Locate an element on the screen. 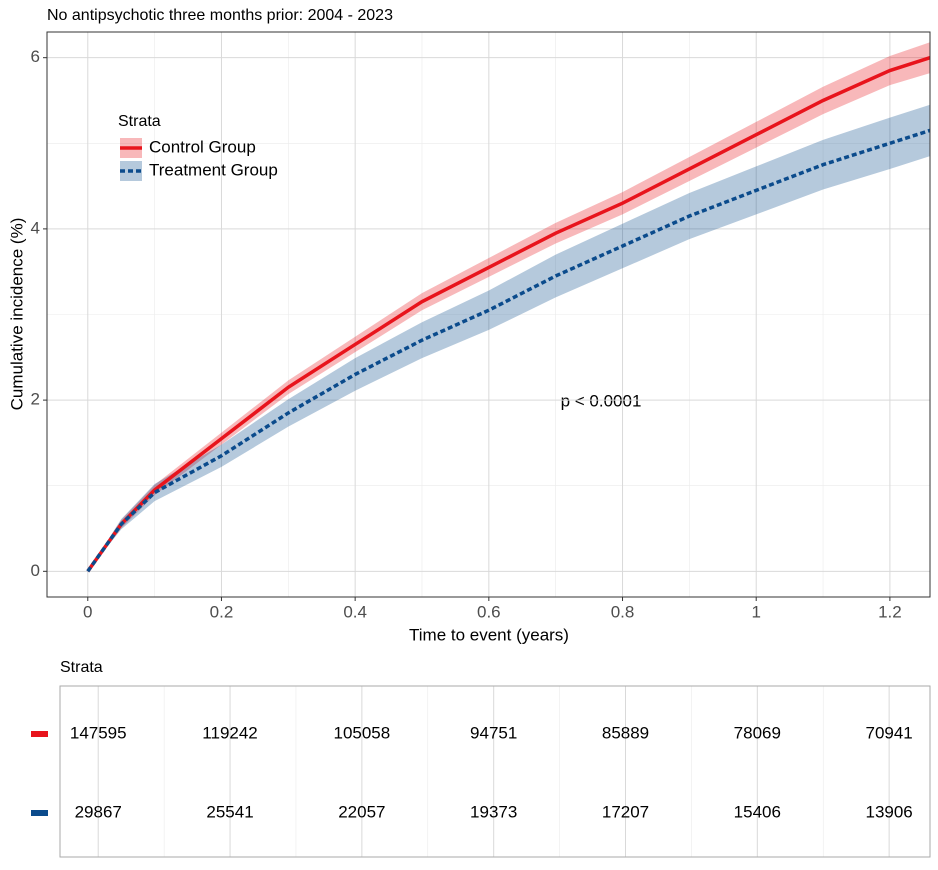 This screenshot has width=938, height=870. table-cell: 25541 is located at coordinates (229, 811).